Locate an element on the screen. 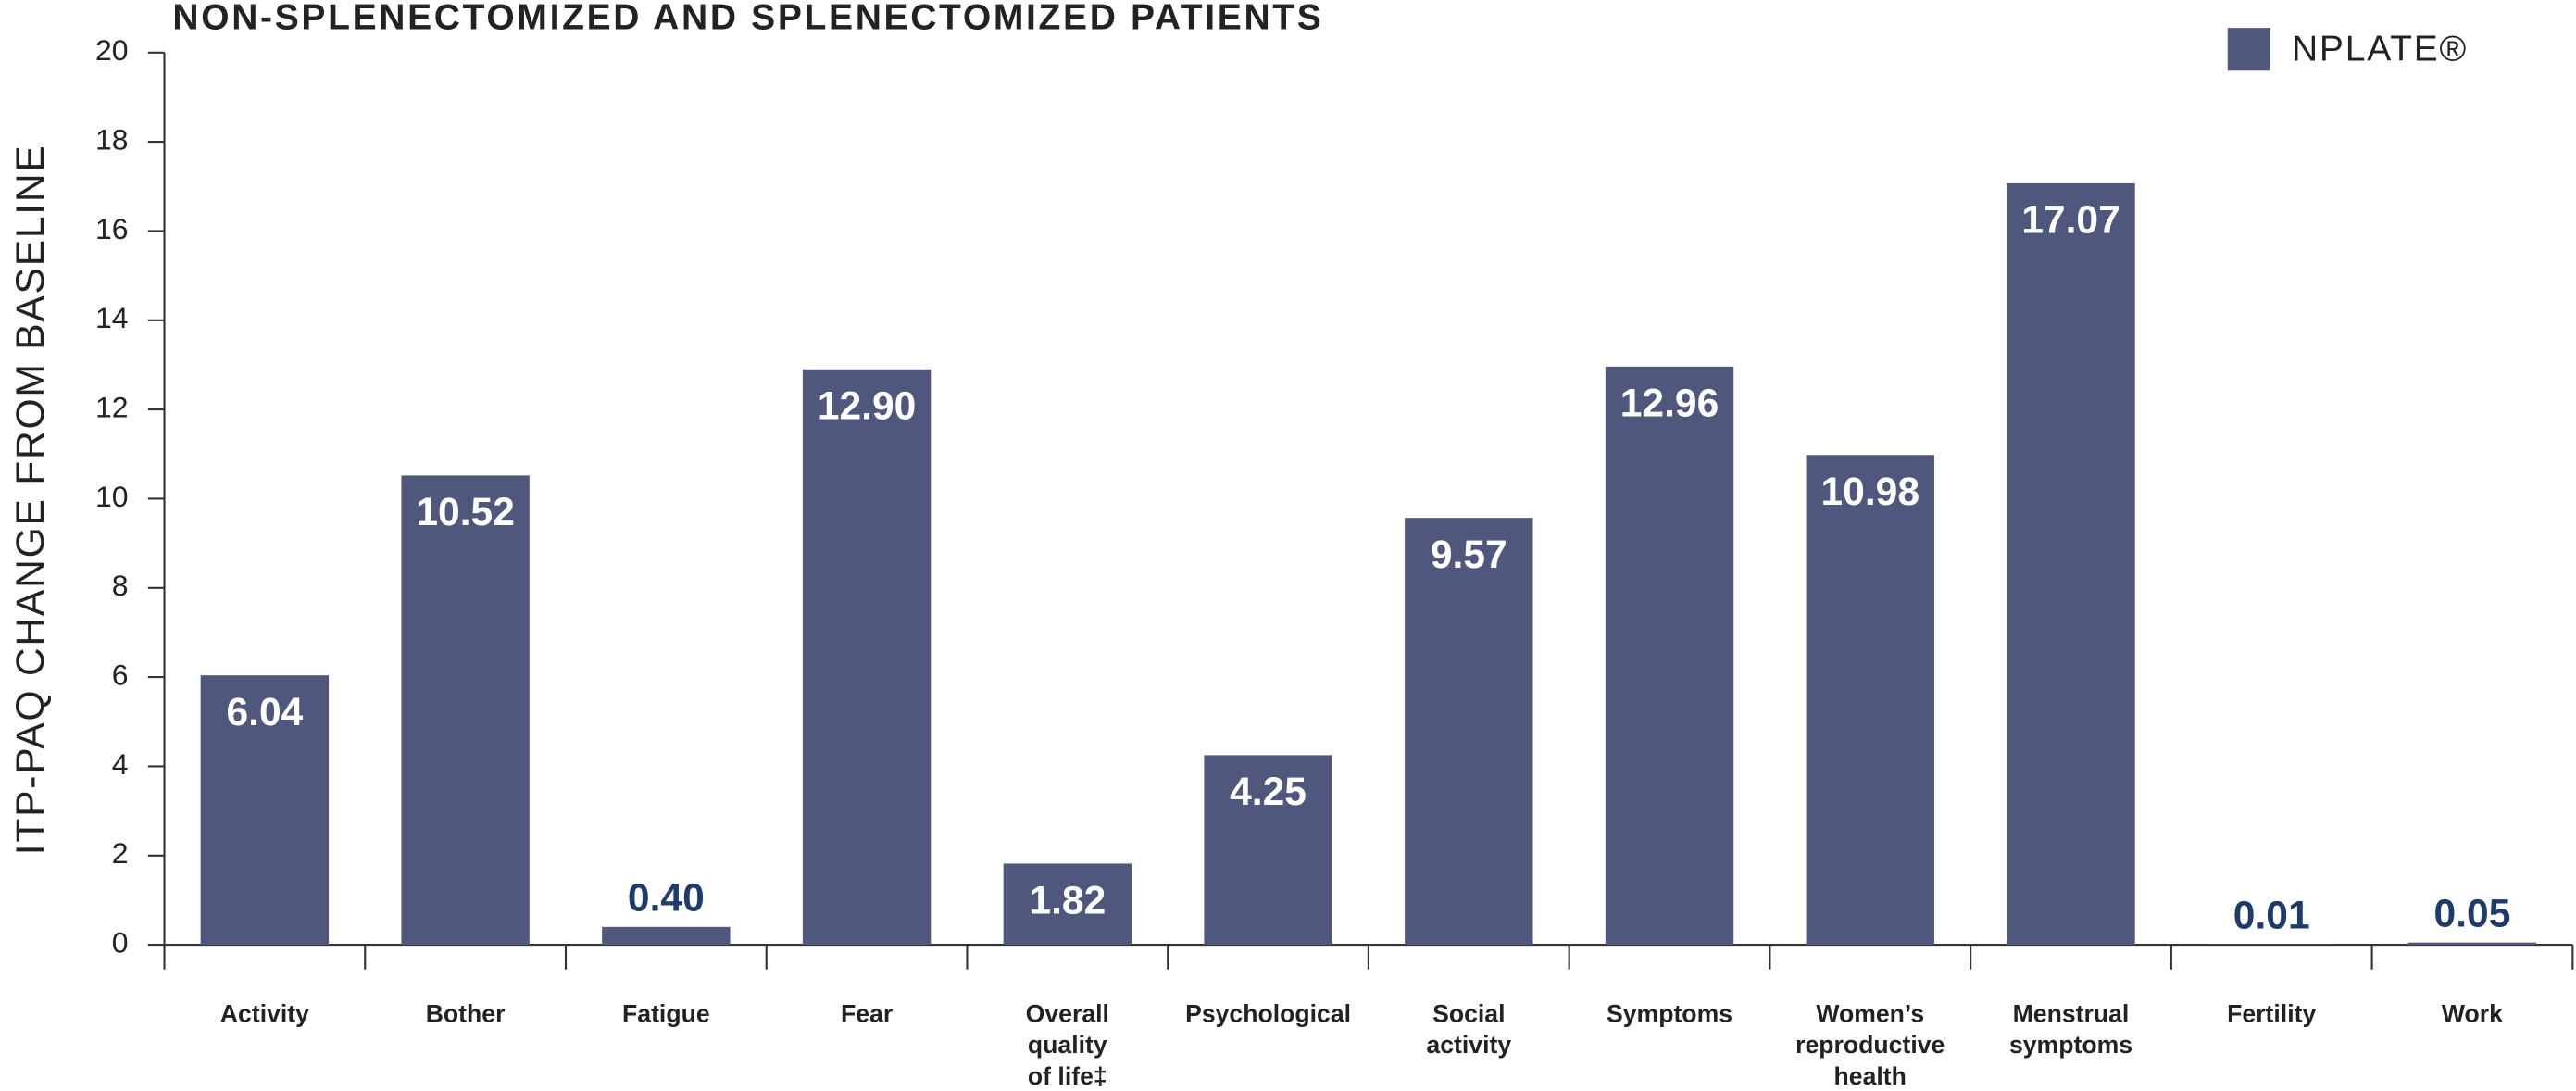 The width and height of the screenshot is (2576, 1091). x-tick-label-box: Symptoms is located at coordinates (1670, 1014).